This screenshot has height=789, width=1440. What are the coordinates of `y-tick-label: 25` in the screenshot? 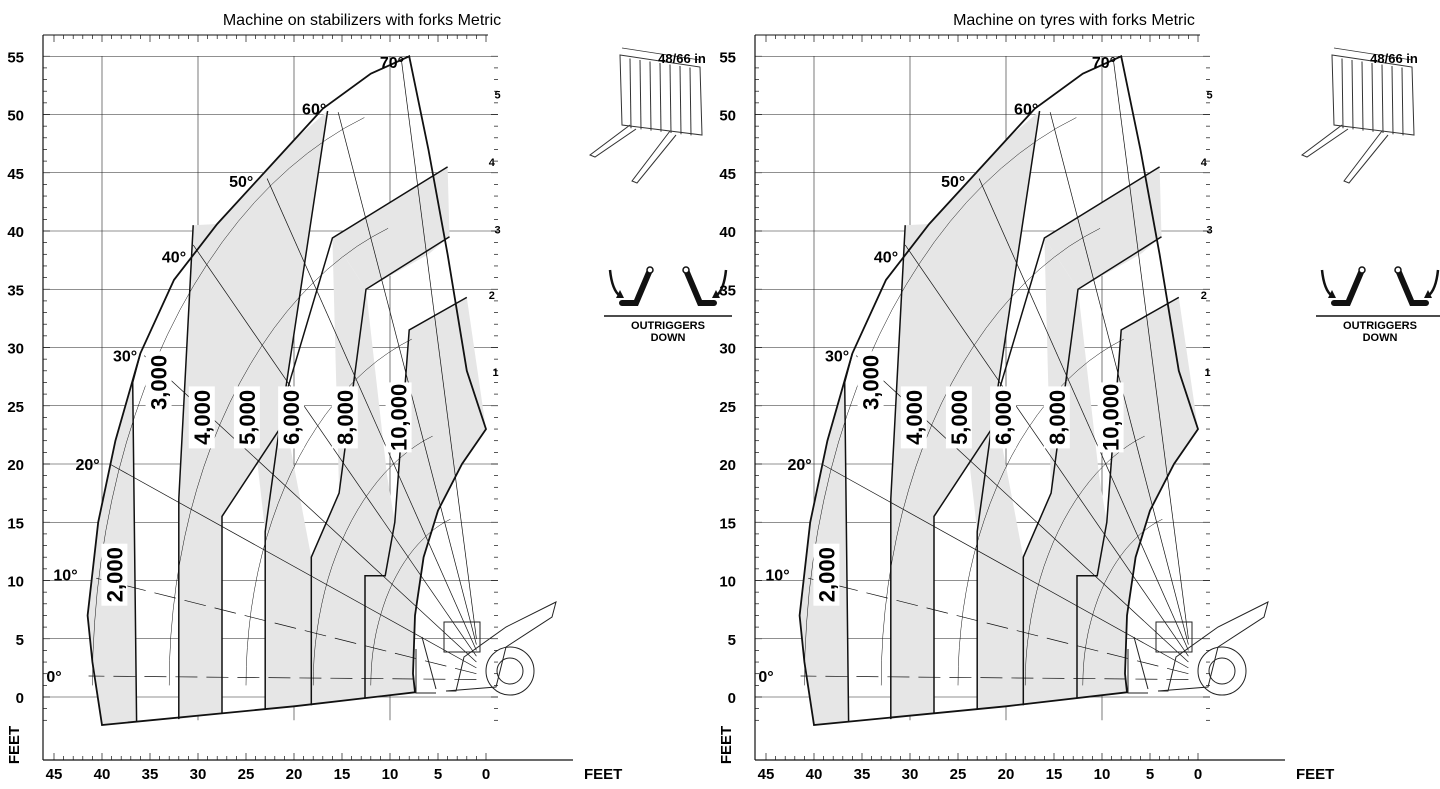 It's located at (15, 407).